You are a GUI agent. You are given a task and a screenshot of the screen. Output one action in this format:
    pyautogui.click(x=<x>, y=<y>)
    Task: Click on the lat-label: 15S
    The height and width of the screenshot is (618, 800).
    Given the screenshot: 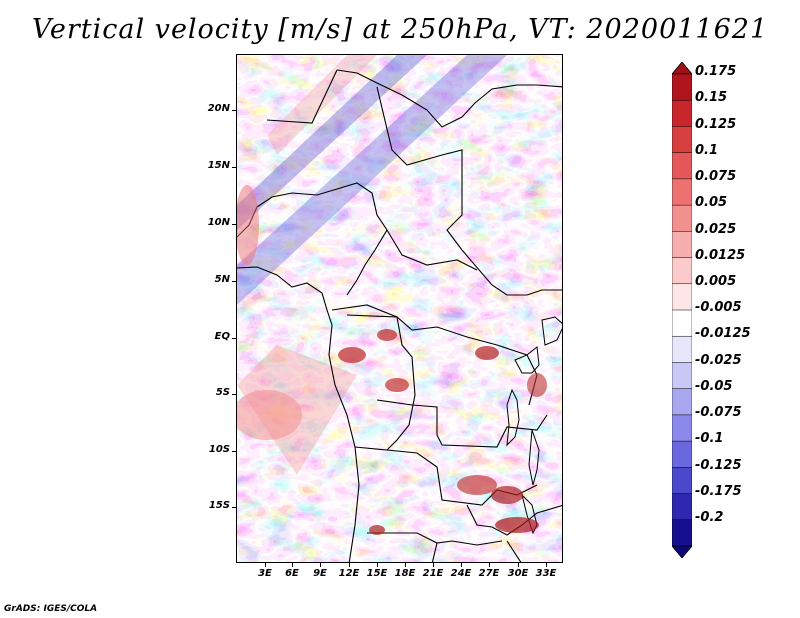 What is the action you would take?
    pyautogui.click(x=219, y=505)
    